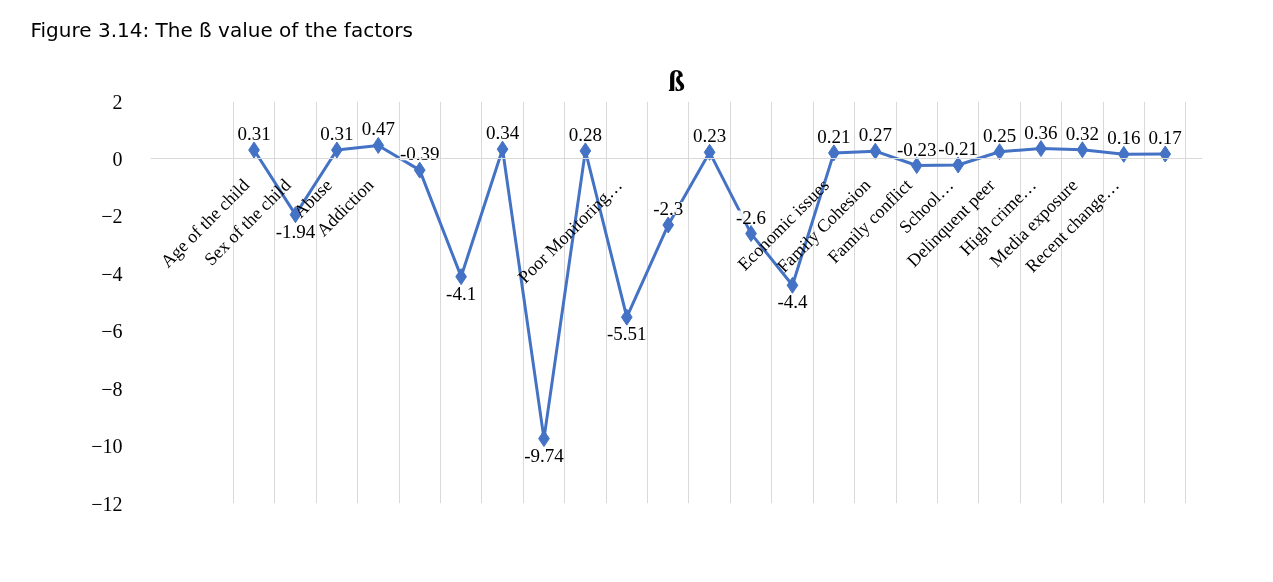 This screenshot has width=1273, height=582. What do you see at coordinates (958, 148) in the screenshot?
I see `data-label: -0.21` at bounding box center [958, 148].